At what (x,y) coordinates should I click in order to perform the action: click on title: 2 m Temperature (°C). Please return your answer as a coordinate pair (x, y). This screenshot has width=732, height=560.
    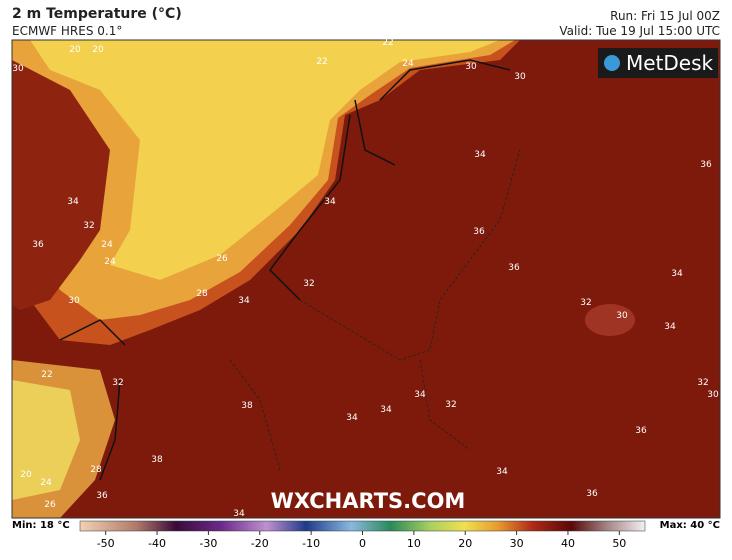
    Looking at the image, I should click on (97, 14).